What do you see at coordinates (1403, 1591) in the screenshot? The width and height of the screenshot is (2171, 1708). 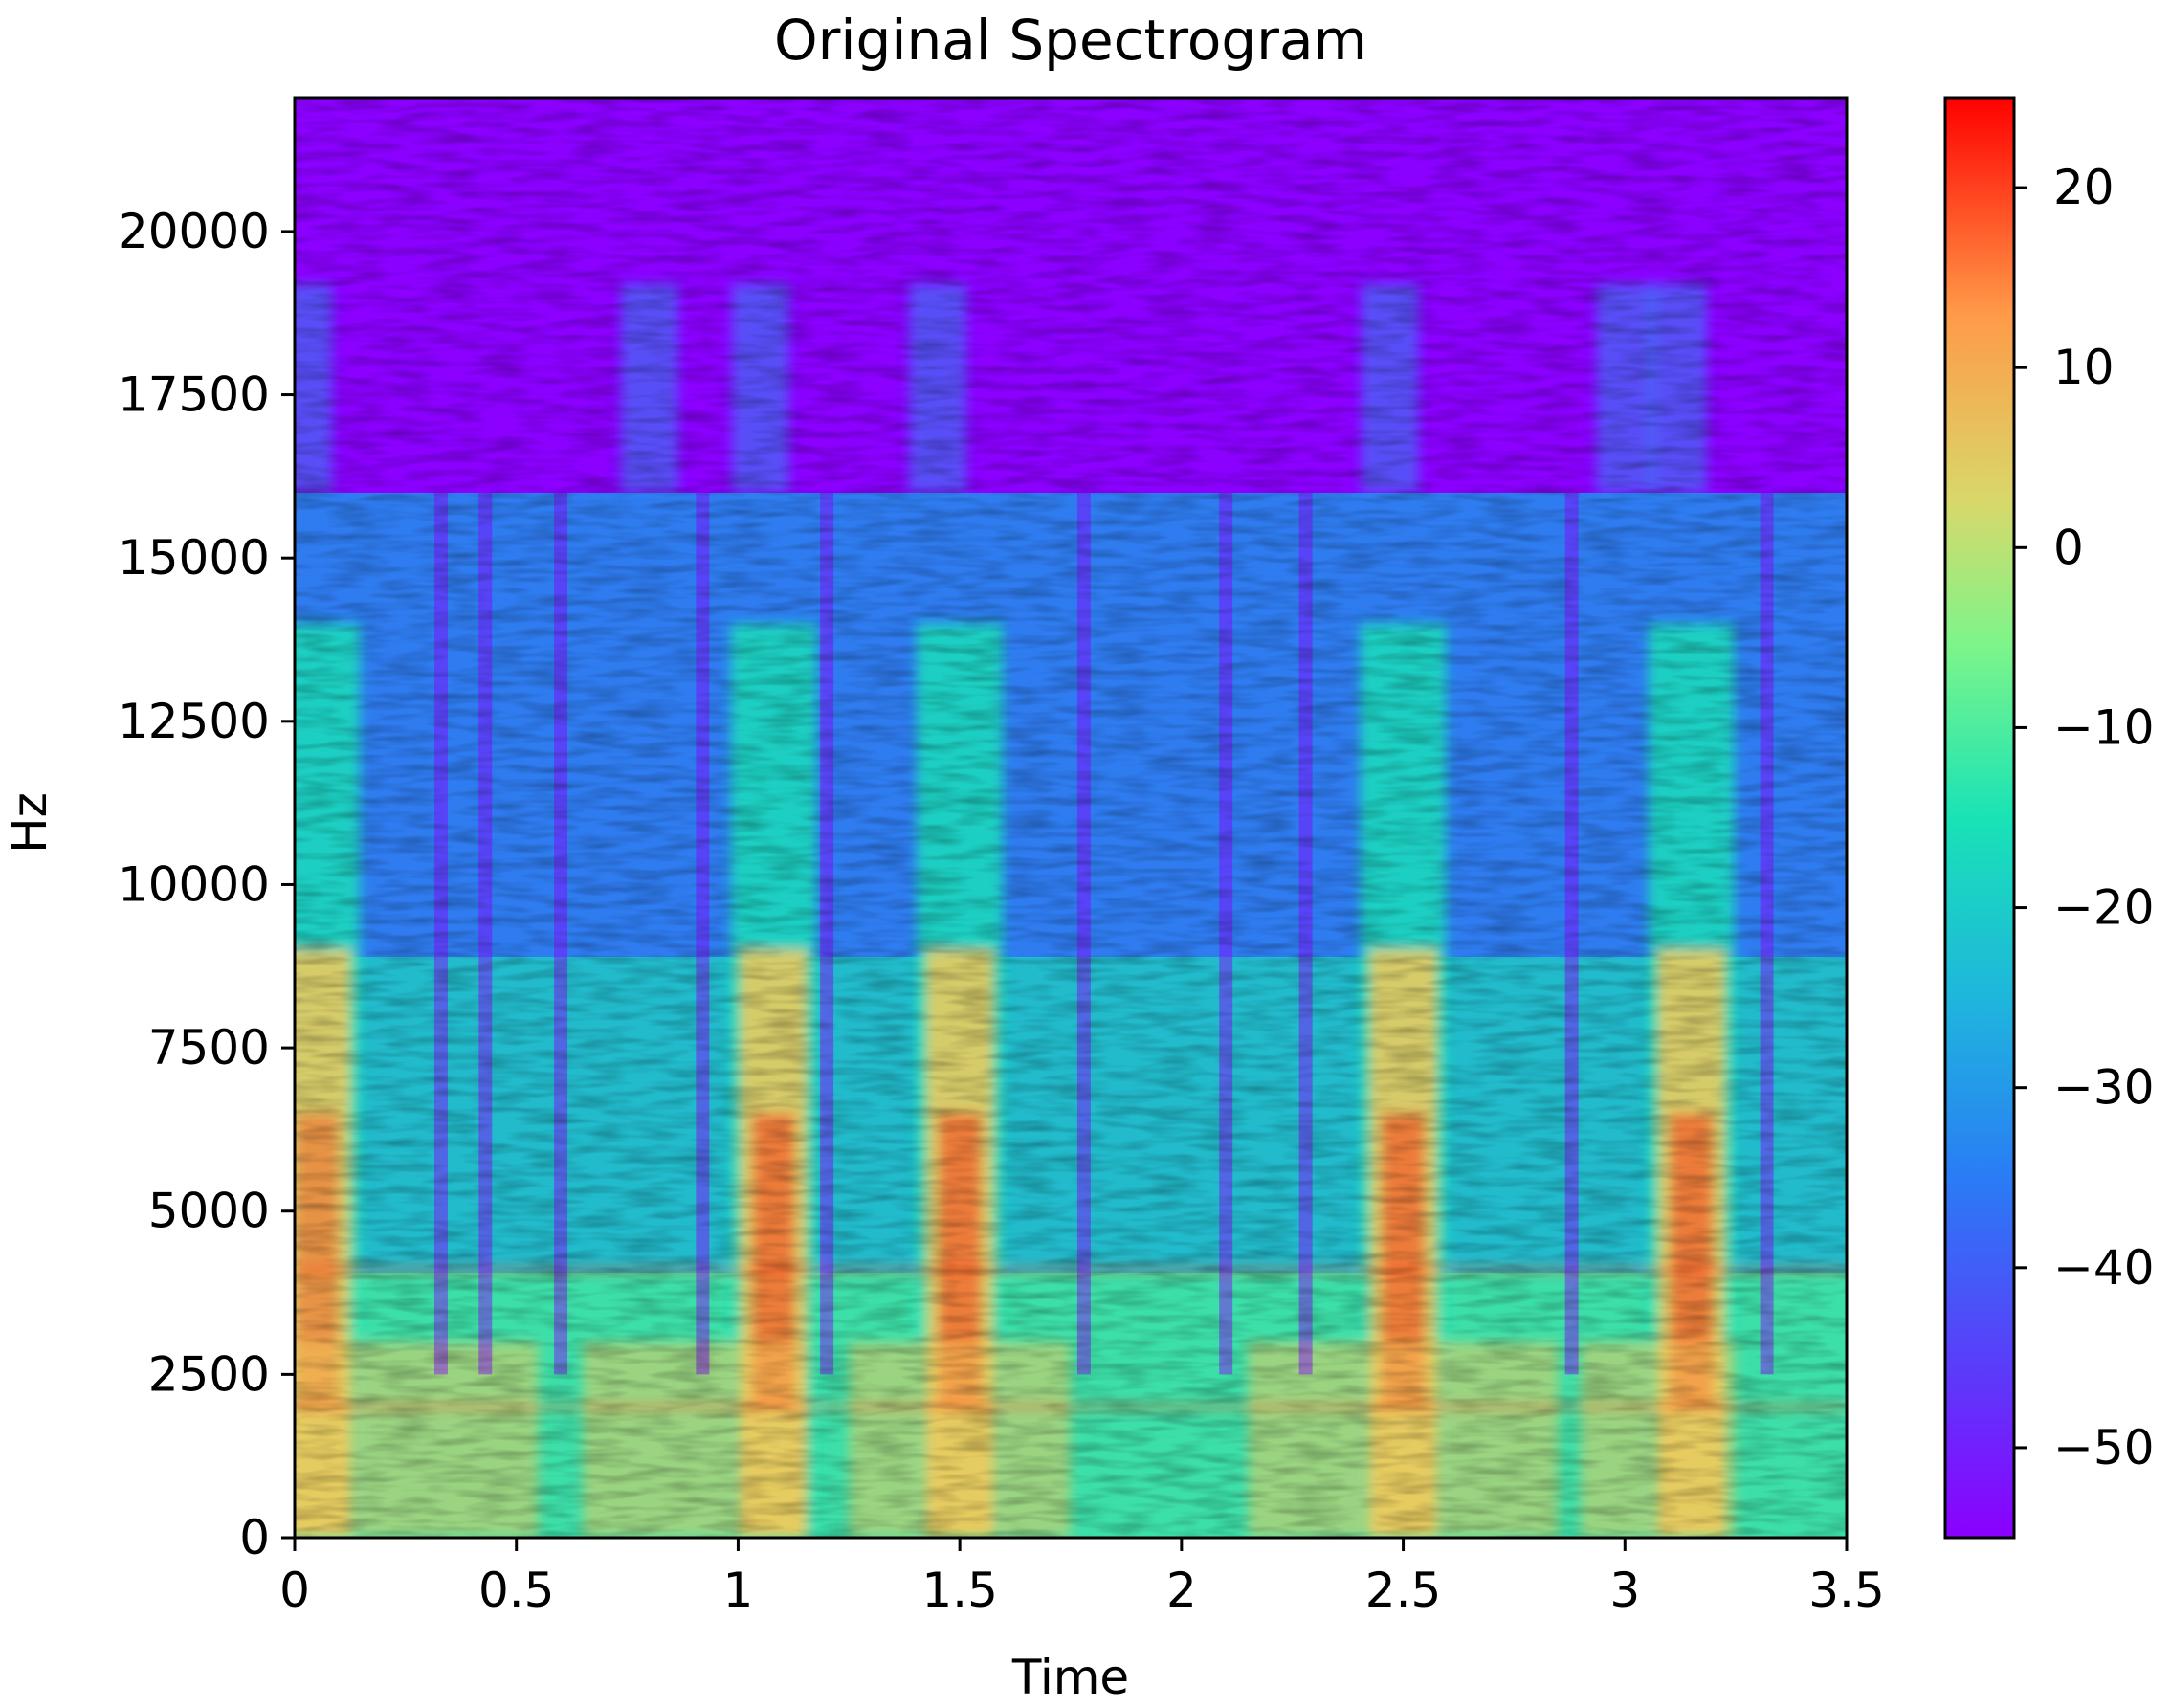 I see `x-tick-label: 2.5` at bounding box center [1403, 1591].